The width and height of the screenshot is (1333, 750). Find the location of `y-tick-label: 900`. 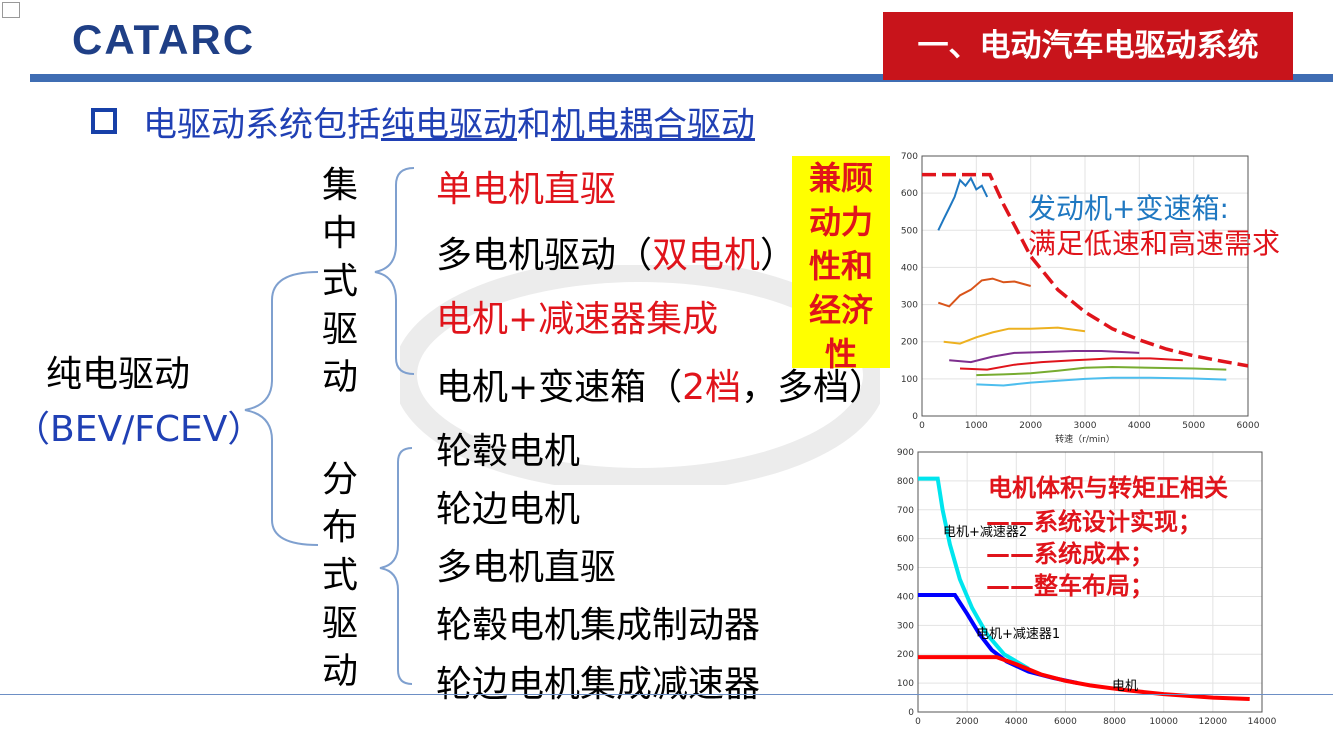

y-tick-label: 900 is located at coordinates (905, 453).